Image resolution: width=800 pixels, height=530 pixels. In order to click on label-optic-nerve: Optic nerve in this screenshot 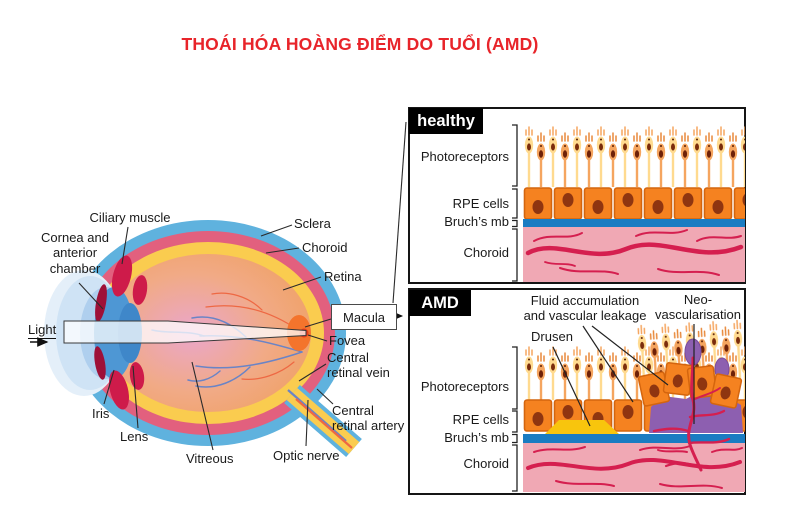, I will do `click(306, 455)`.